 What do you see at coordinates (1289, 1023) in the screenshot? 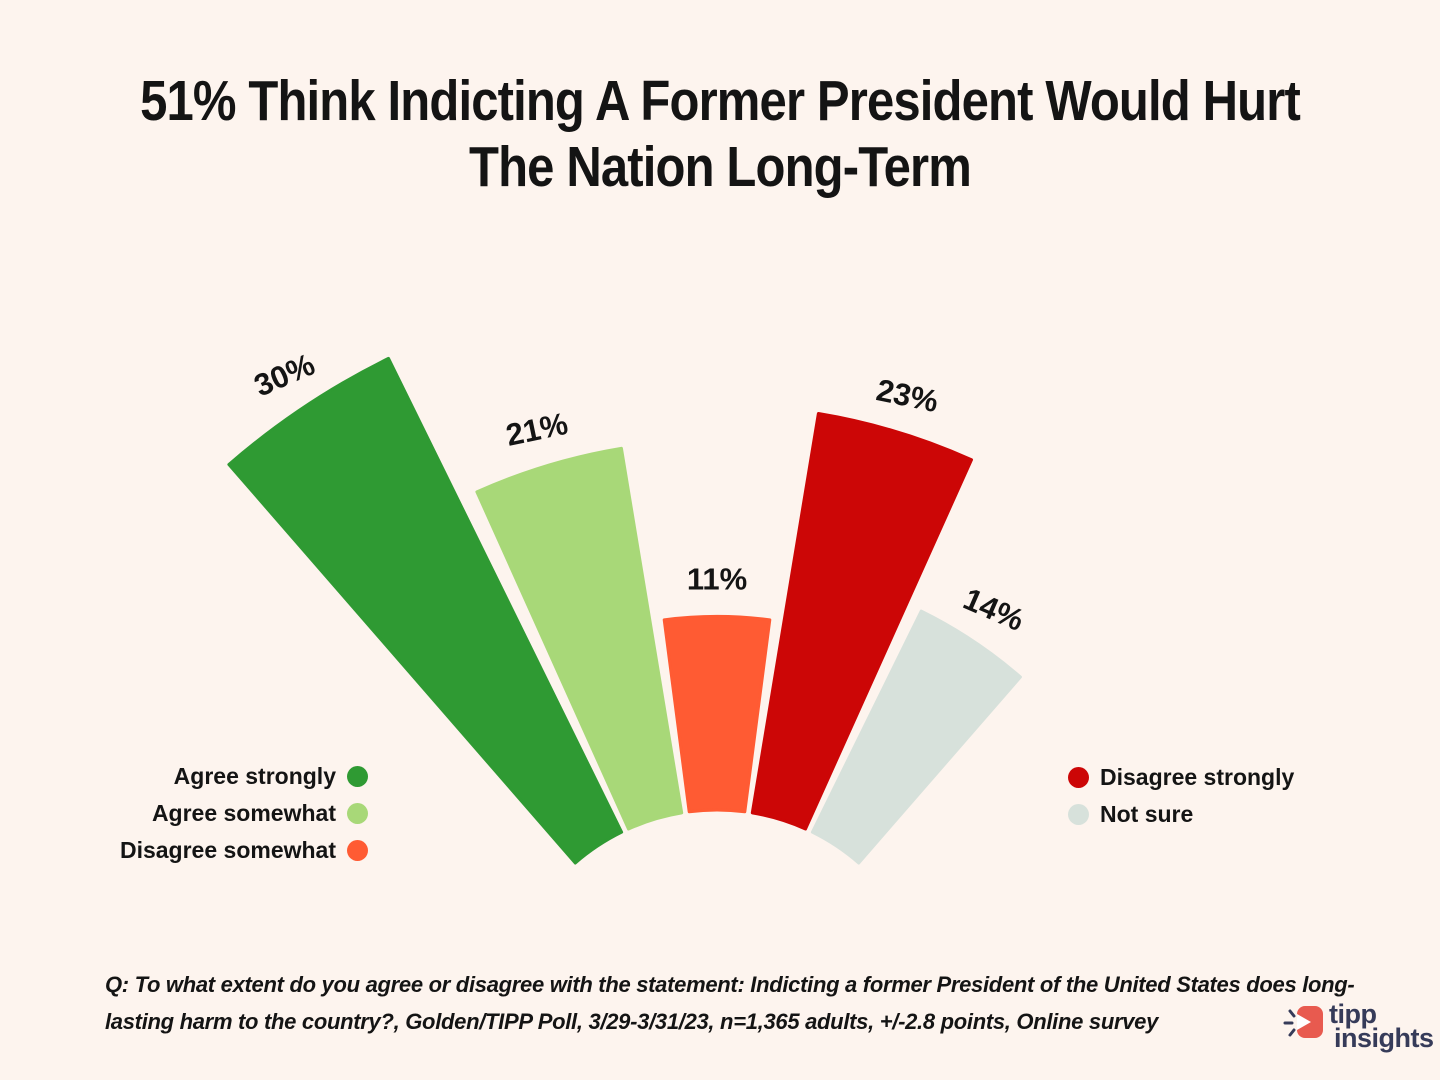
I see `logo-rays-icon` at bounding box center [1289, 1023].